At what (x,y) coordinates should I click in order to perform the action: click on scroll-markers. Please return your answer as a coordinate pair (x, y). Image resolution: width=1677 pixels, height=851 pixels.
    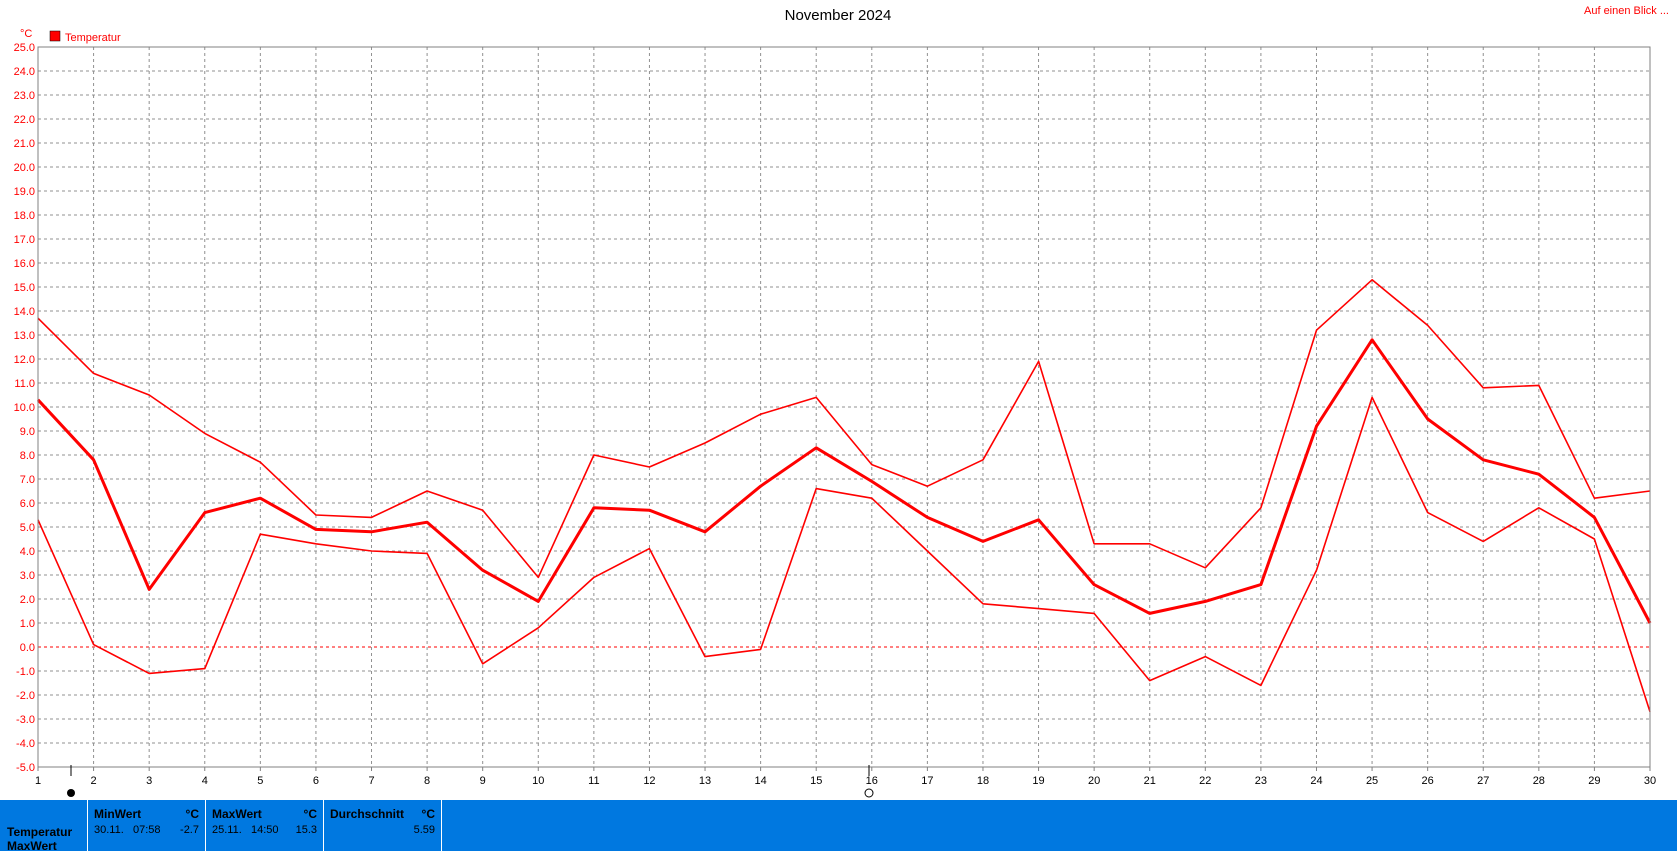
    Looking at the image, I should click on (470, 781).